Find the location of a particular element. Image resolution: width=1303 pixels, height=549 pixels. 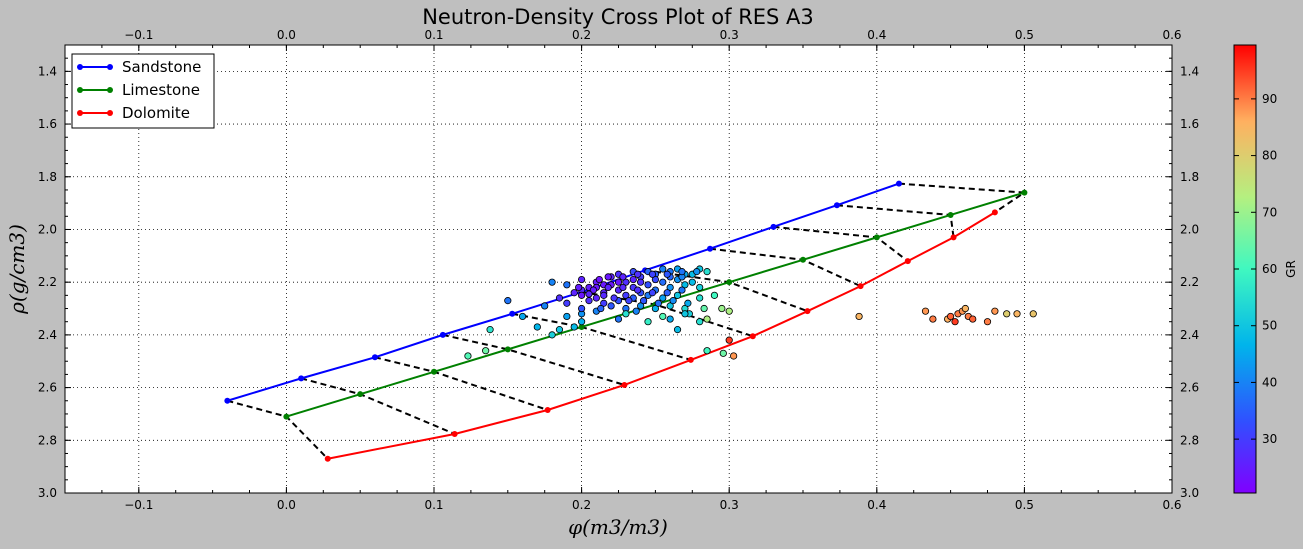

x-tick-label-top: 0.6 is located at coordinates (1171, 35).